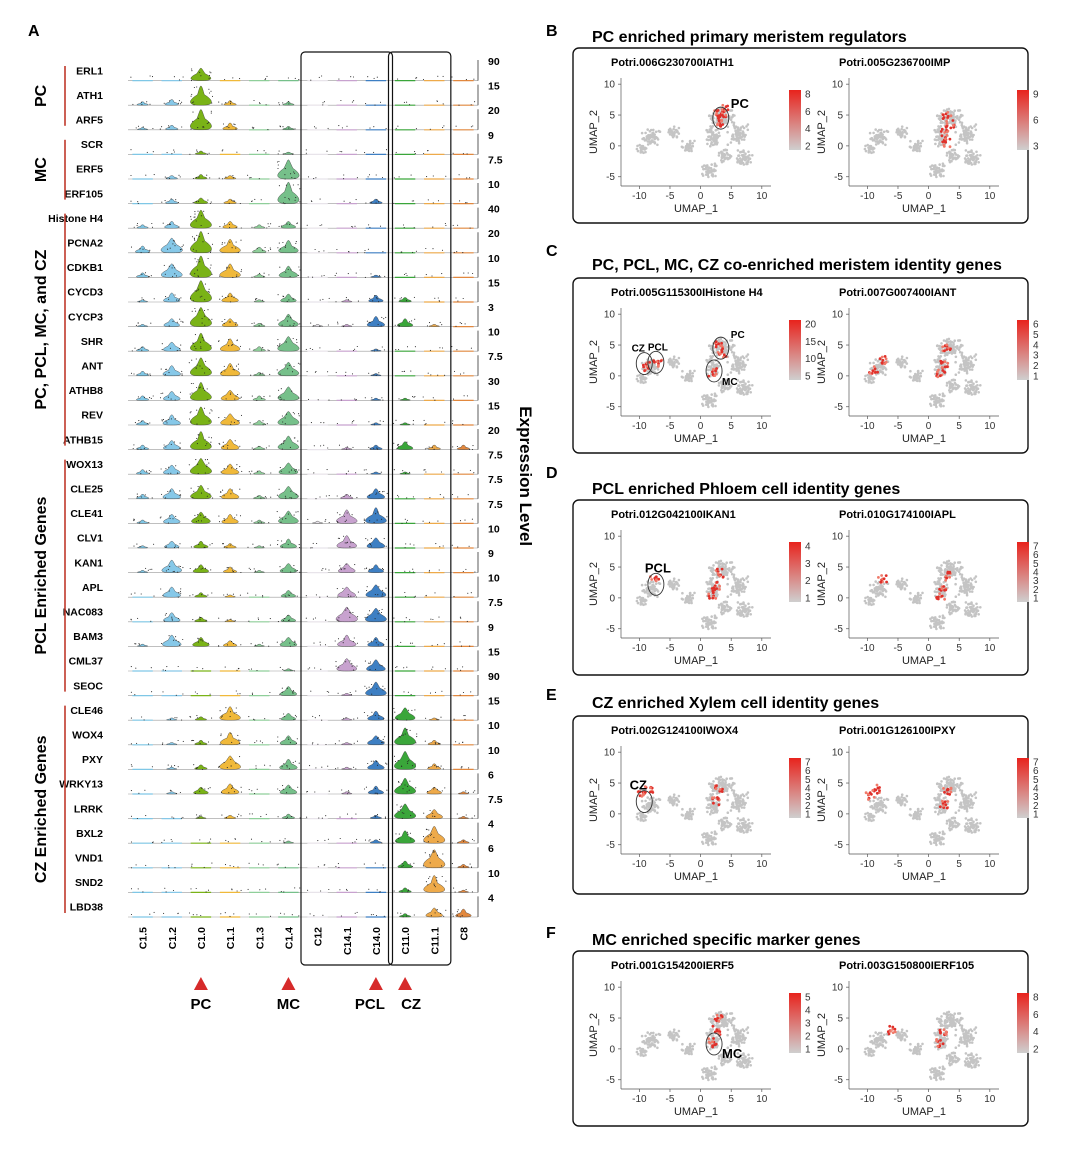 The image size is (1080, 1169). What do you see at coordinates (347, 508) in the screenshot?
I see `pcl-cluster-box` at bounding box center [347, 508].